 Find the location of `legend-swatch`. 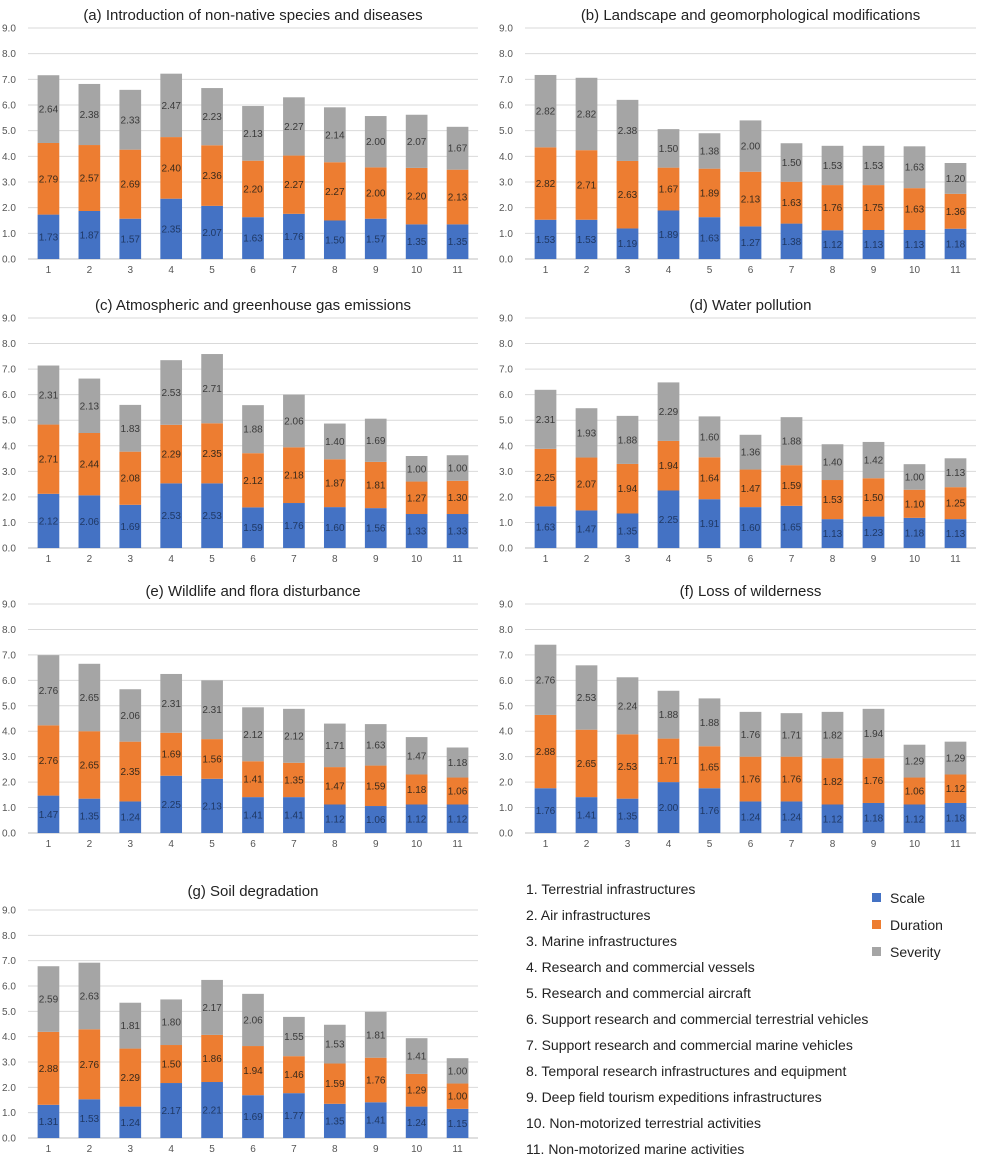

legend-swatch is located at coordinates (876, 924).